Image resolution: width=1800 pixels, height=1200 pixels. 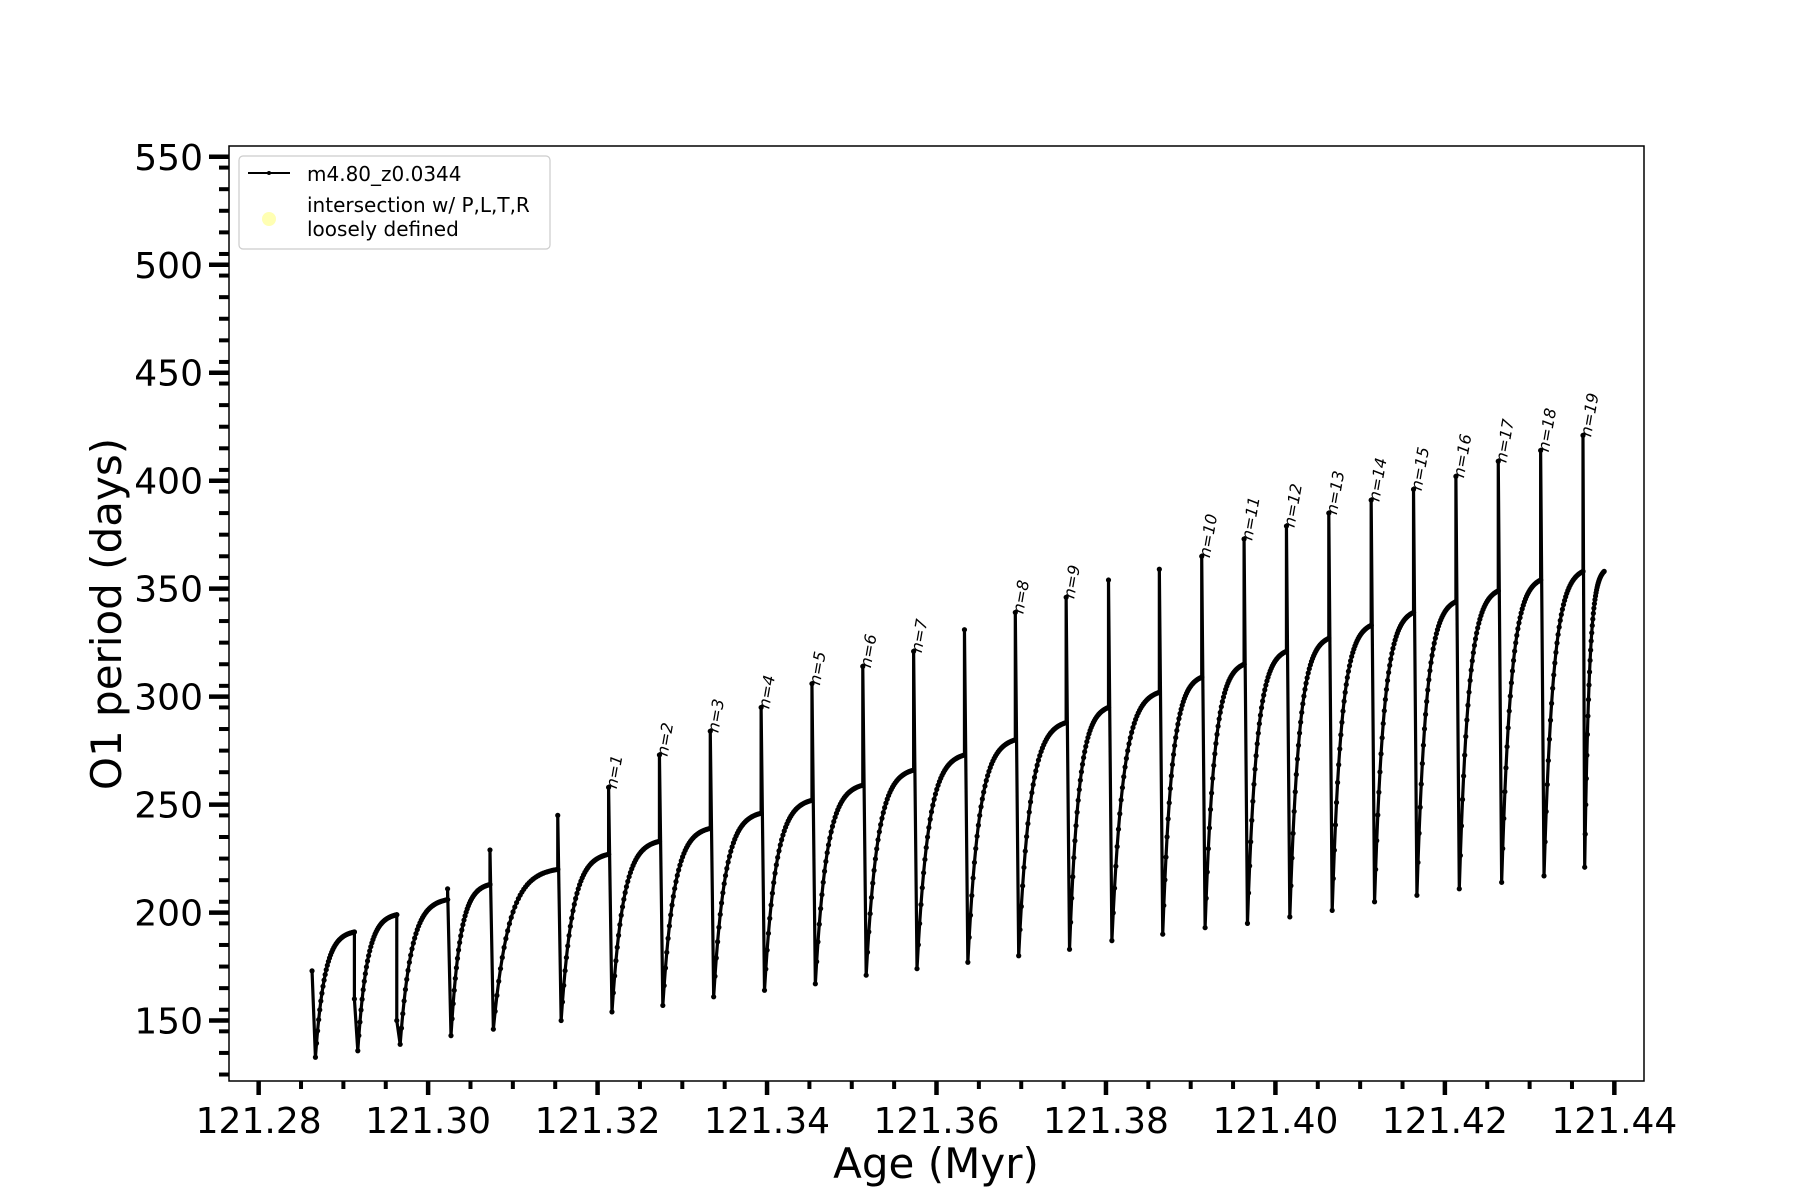 What do you see at coordinates (168, 374) in the screenshot?
I see `y-tick-label: 450` at bounding box center [168, 374].